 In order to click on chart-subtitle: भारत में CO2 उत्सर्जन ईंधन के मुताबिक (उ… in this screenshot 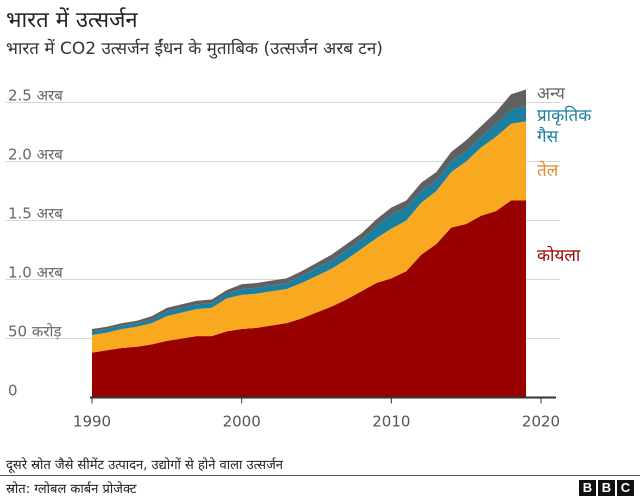, I will do `click(194, 49)`.